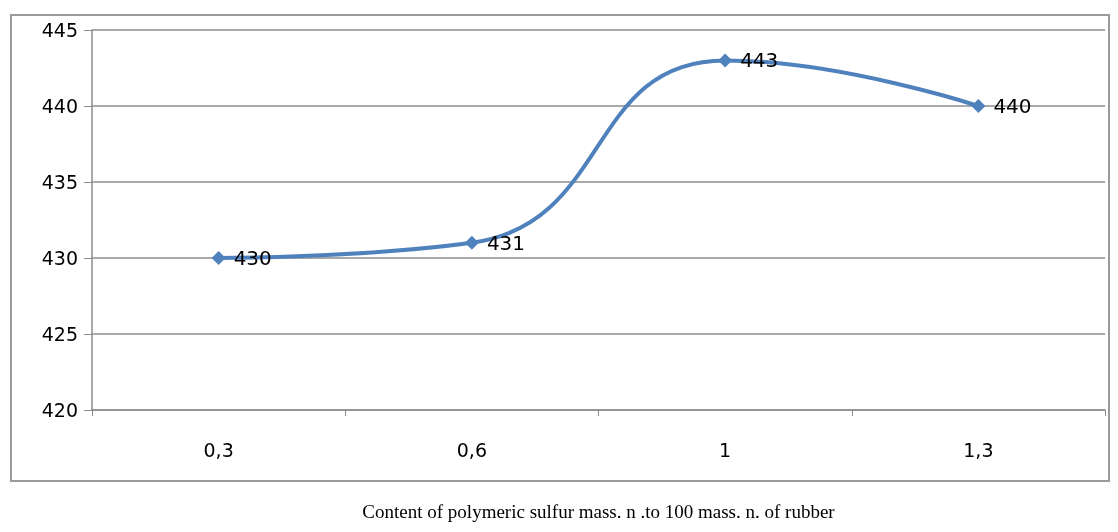 The image size is (1118, 532). Describe the element at coordinates (59, 106) in the screenshot. I see `y-tick-label: 440` at that location.